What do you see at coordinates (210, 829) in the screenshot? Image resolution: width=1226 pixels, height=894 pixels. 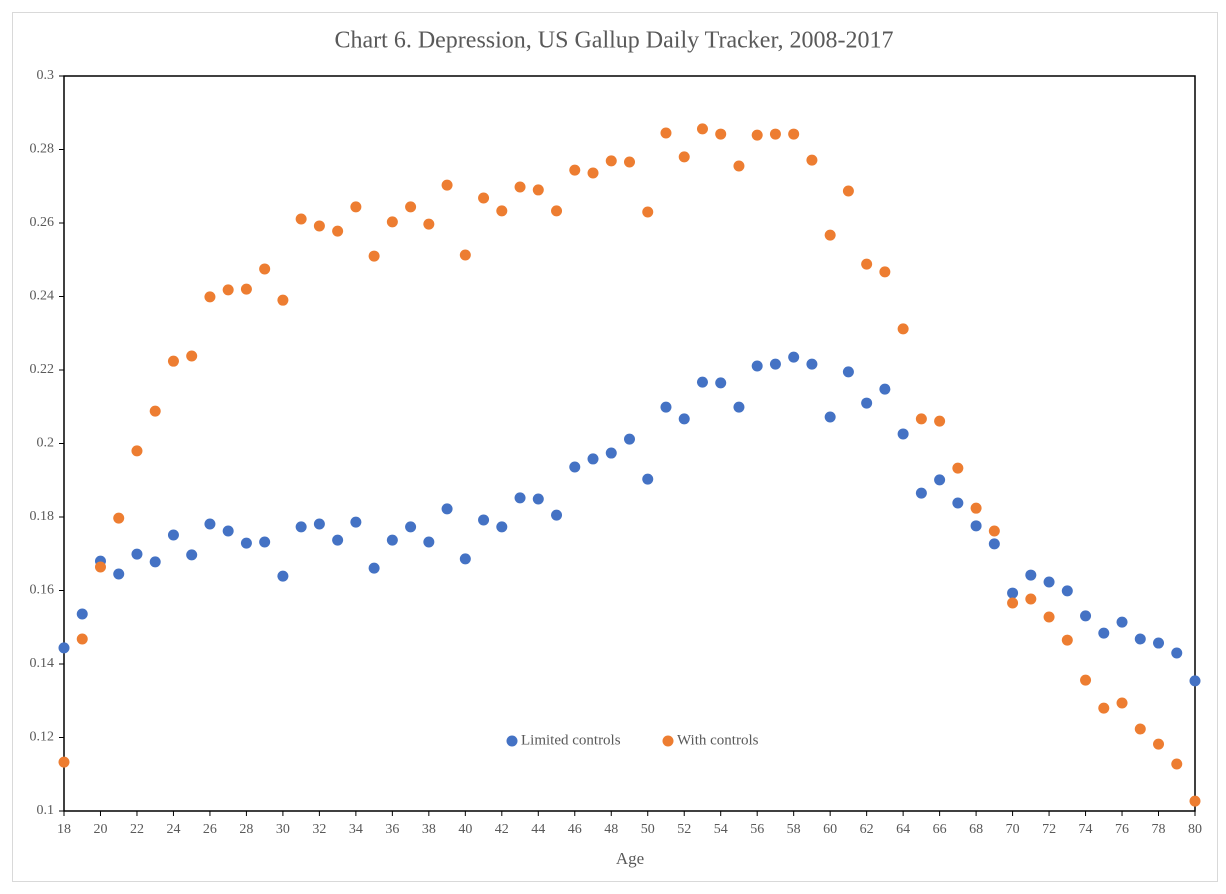 I see `x-tick-label: 26` at bounding box center [210, 829].